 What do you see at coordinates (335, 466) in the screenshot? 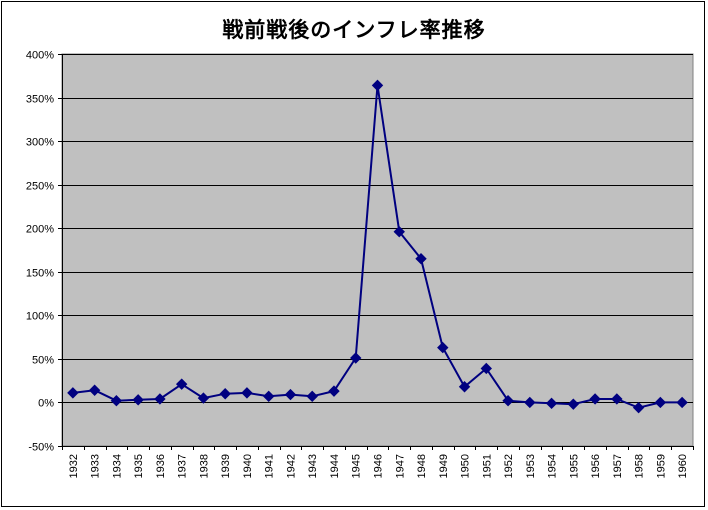
I see `x-tick-label-12: 1944` at bounding box center [335, 466].